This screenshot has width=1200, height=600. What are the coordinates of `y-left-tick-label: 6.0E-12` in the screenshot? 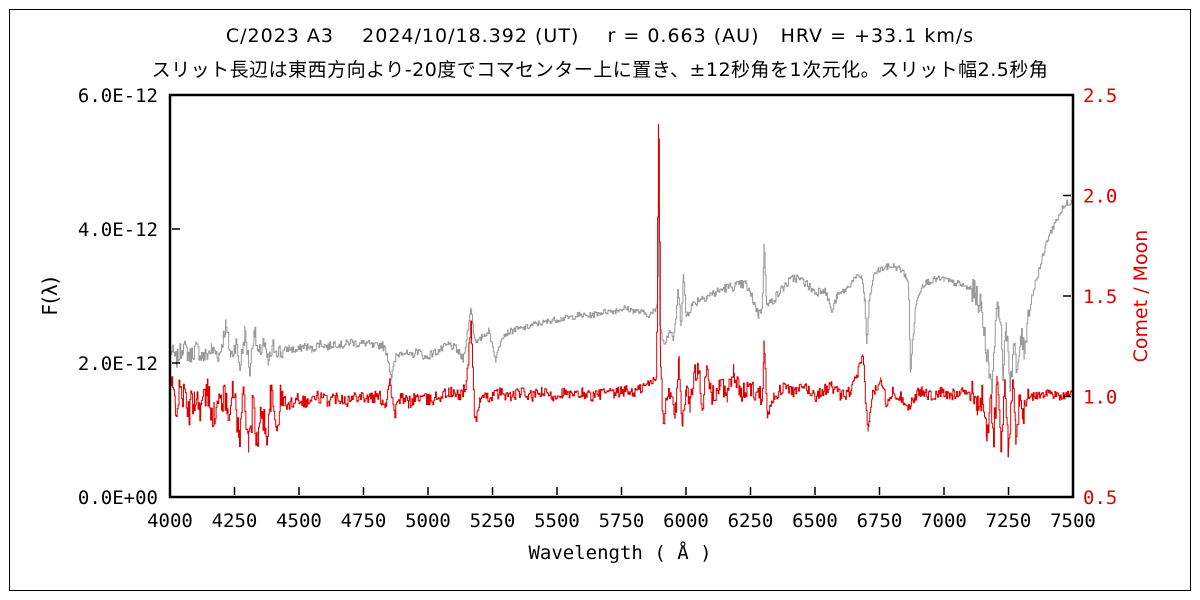 It's located at (118, 96).